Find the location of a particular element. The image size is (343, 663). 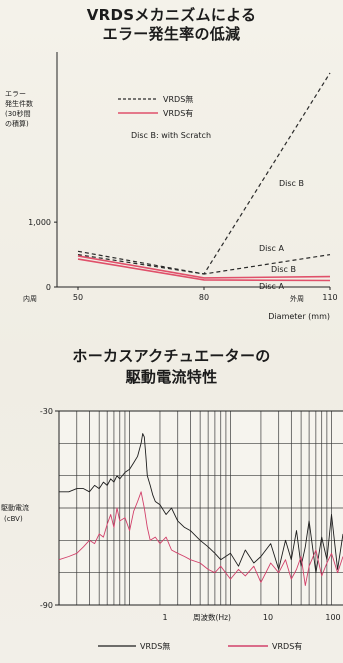

chart2-x-tick-label: 100 is located at coordinates (332, 617).